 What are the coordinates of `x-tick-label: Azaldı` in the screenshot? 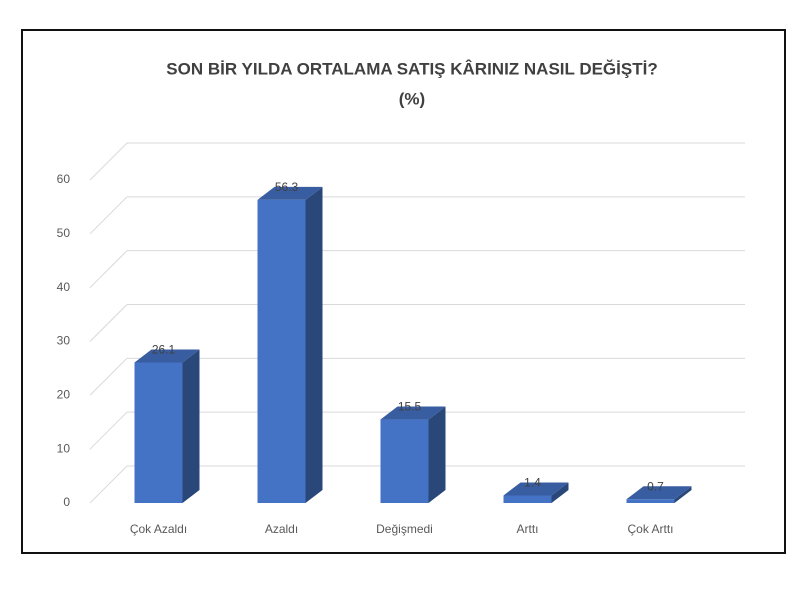 It's located at (281, 529).